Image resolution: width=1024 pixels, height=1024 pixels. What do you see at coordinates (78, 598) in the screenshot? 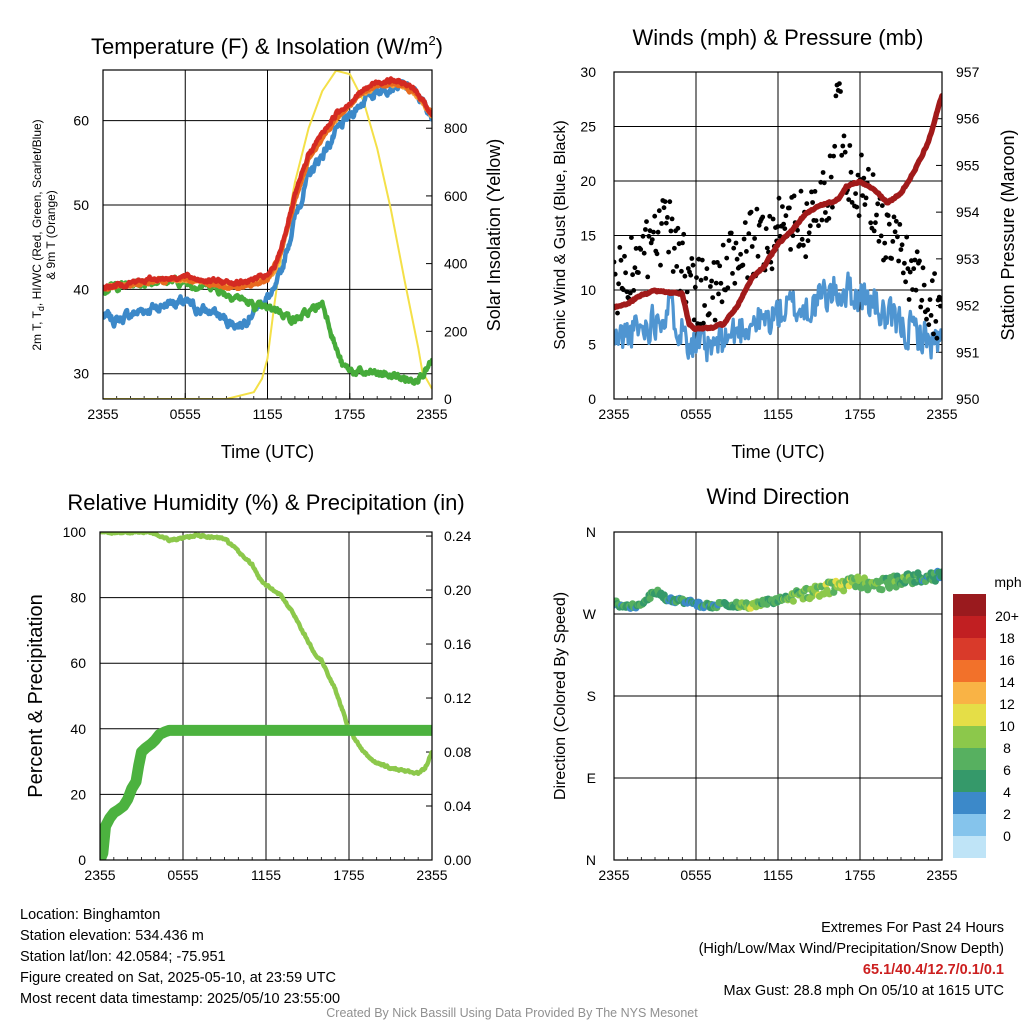
I see `rh-y-tick-label: 80` at bounding box center [78, 598].